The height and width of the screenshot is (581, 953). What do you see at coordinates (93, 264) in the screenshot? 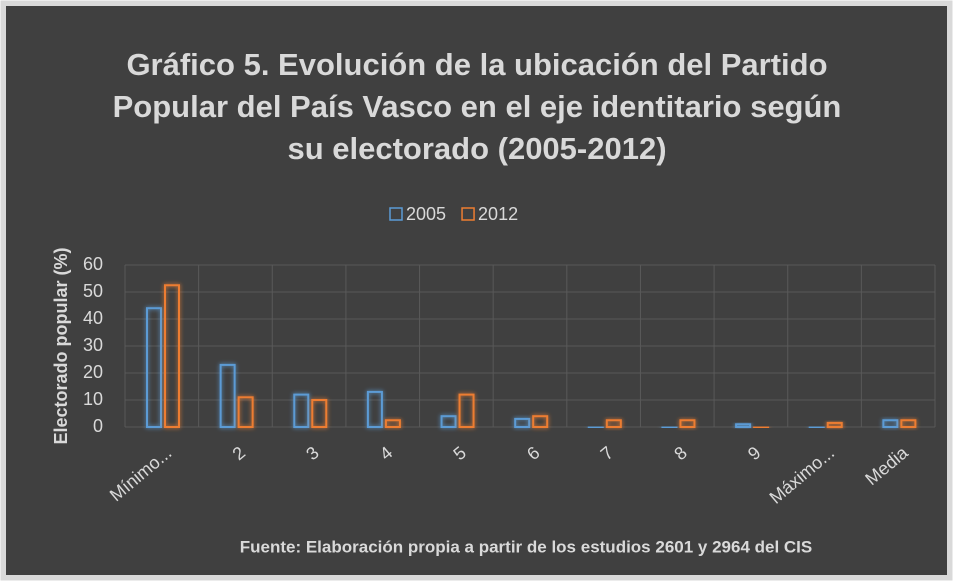
I see `y-tick-label: 60` at bounding box center [93, 264].